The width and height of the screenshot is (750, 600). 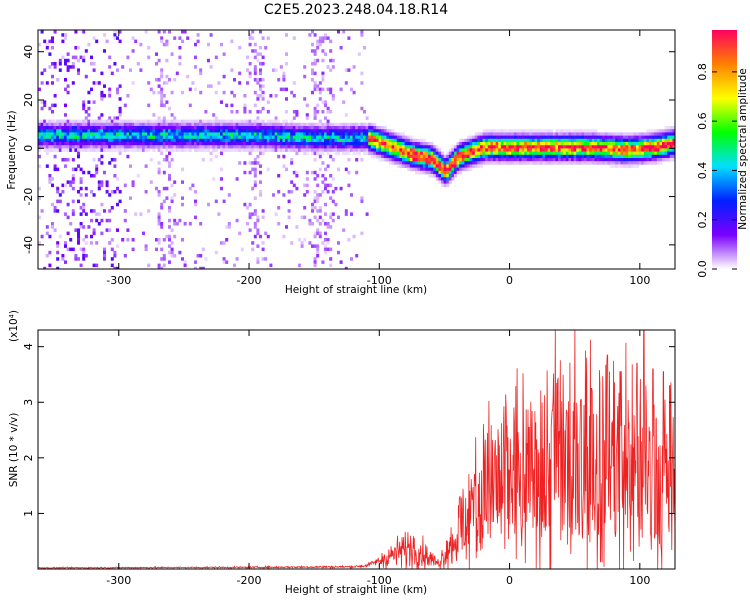 What do you see at coordinates (28, 52) in the screenshot?
I see `y-tick-label: 40` at bounding box center [28, 52].